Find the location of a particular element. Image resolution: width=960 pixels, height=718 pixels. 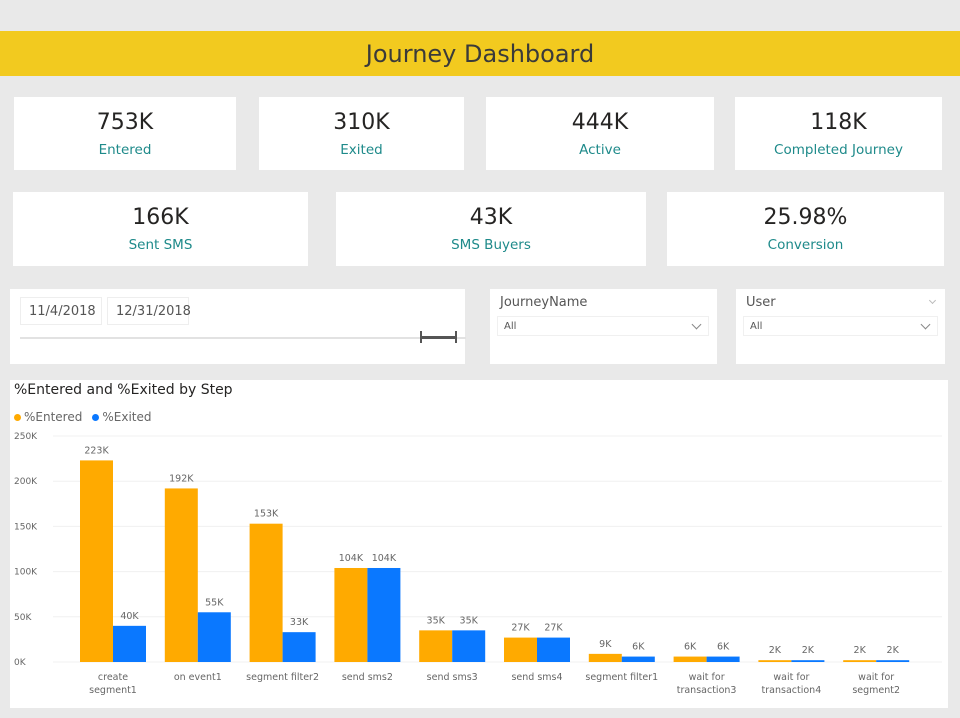

x-tick-label: transaction3 is located at coordinates (707, 690).